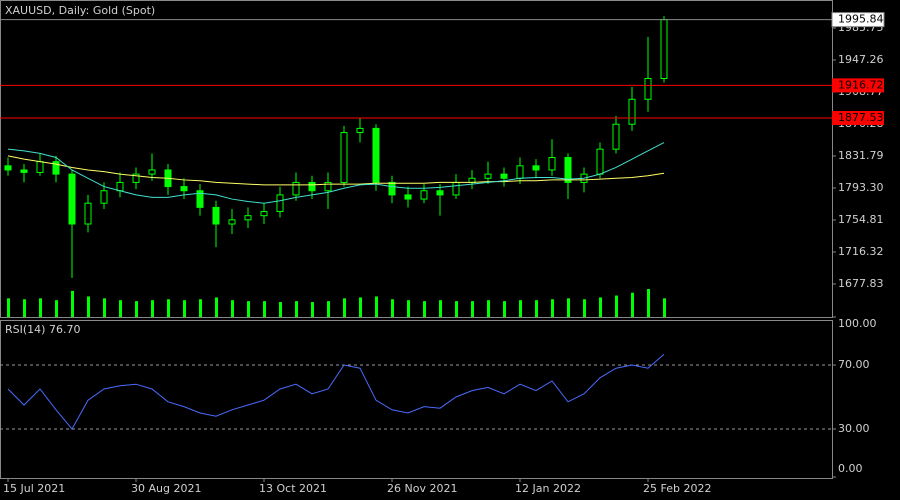 The image size is (900, 500). Describe the element at coordinates (861, 219) in the screenshot. I see `y-tick-label: 1754.81` at that location.